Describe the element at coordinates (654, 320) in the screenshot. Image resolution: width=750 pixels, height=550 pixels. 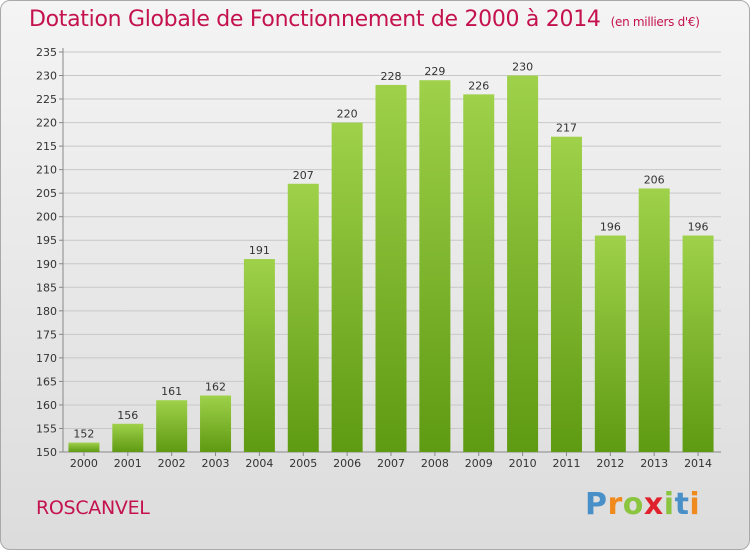
I see `bar-2013` at that location.